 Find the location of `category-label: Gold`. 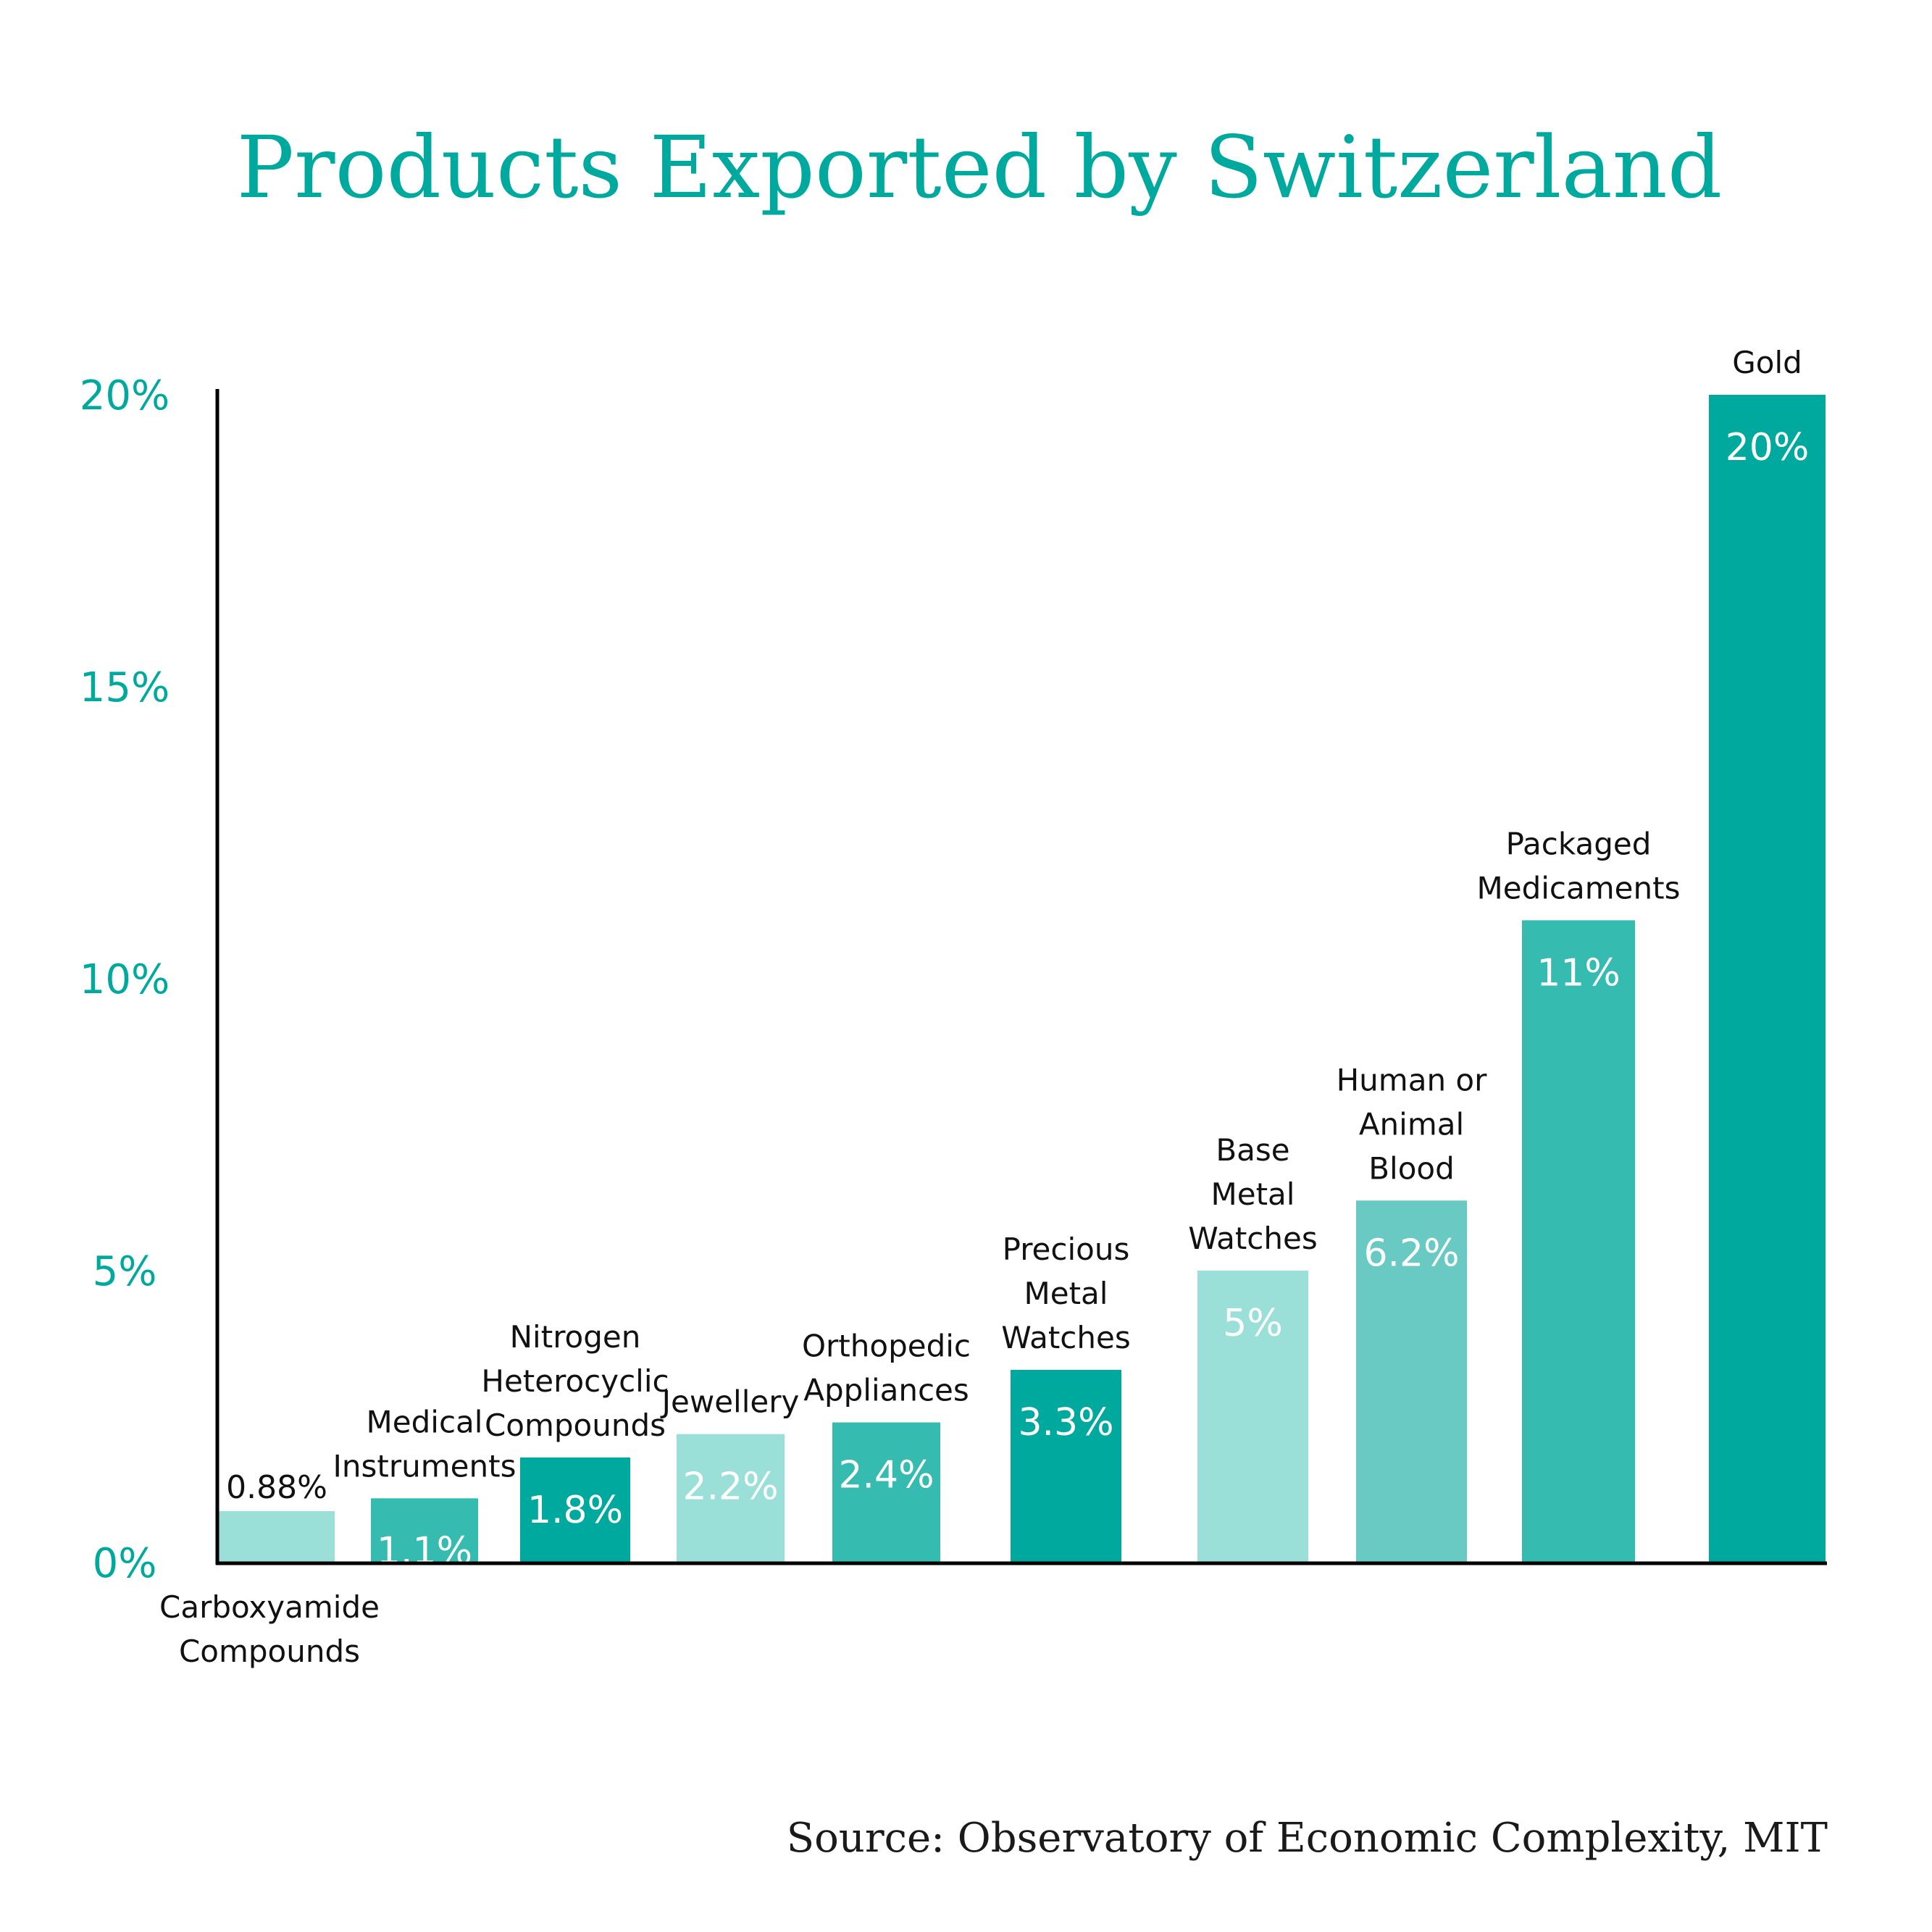

category-label: Gold is located at coordinates (1767, 362).